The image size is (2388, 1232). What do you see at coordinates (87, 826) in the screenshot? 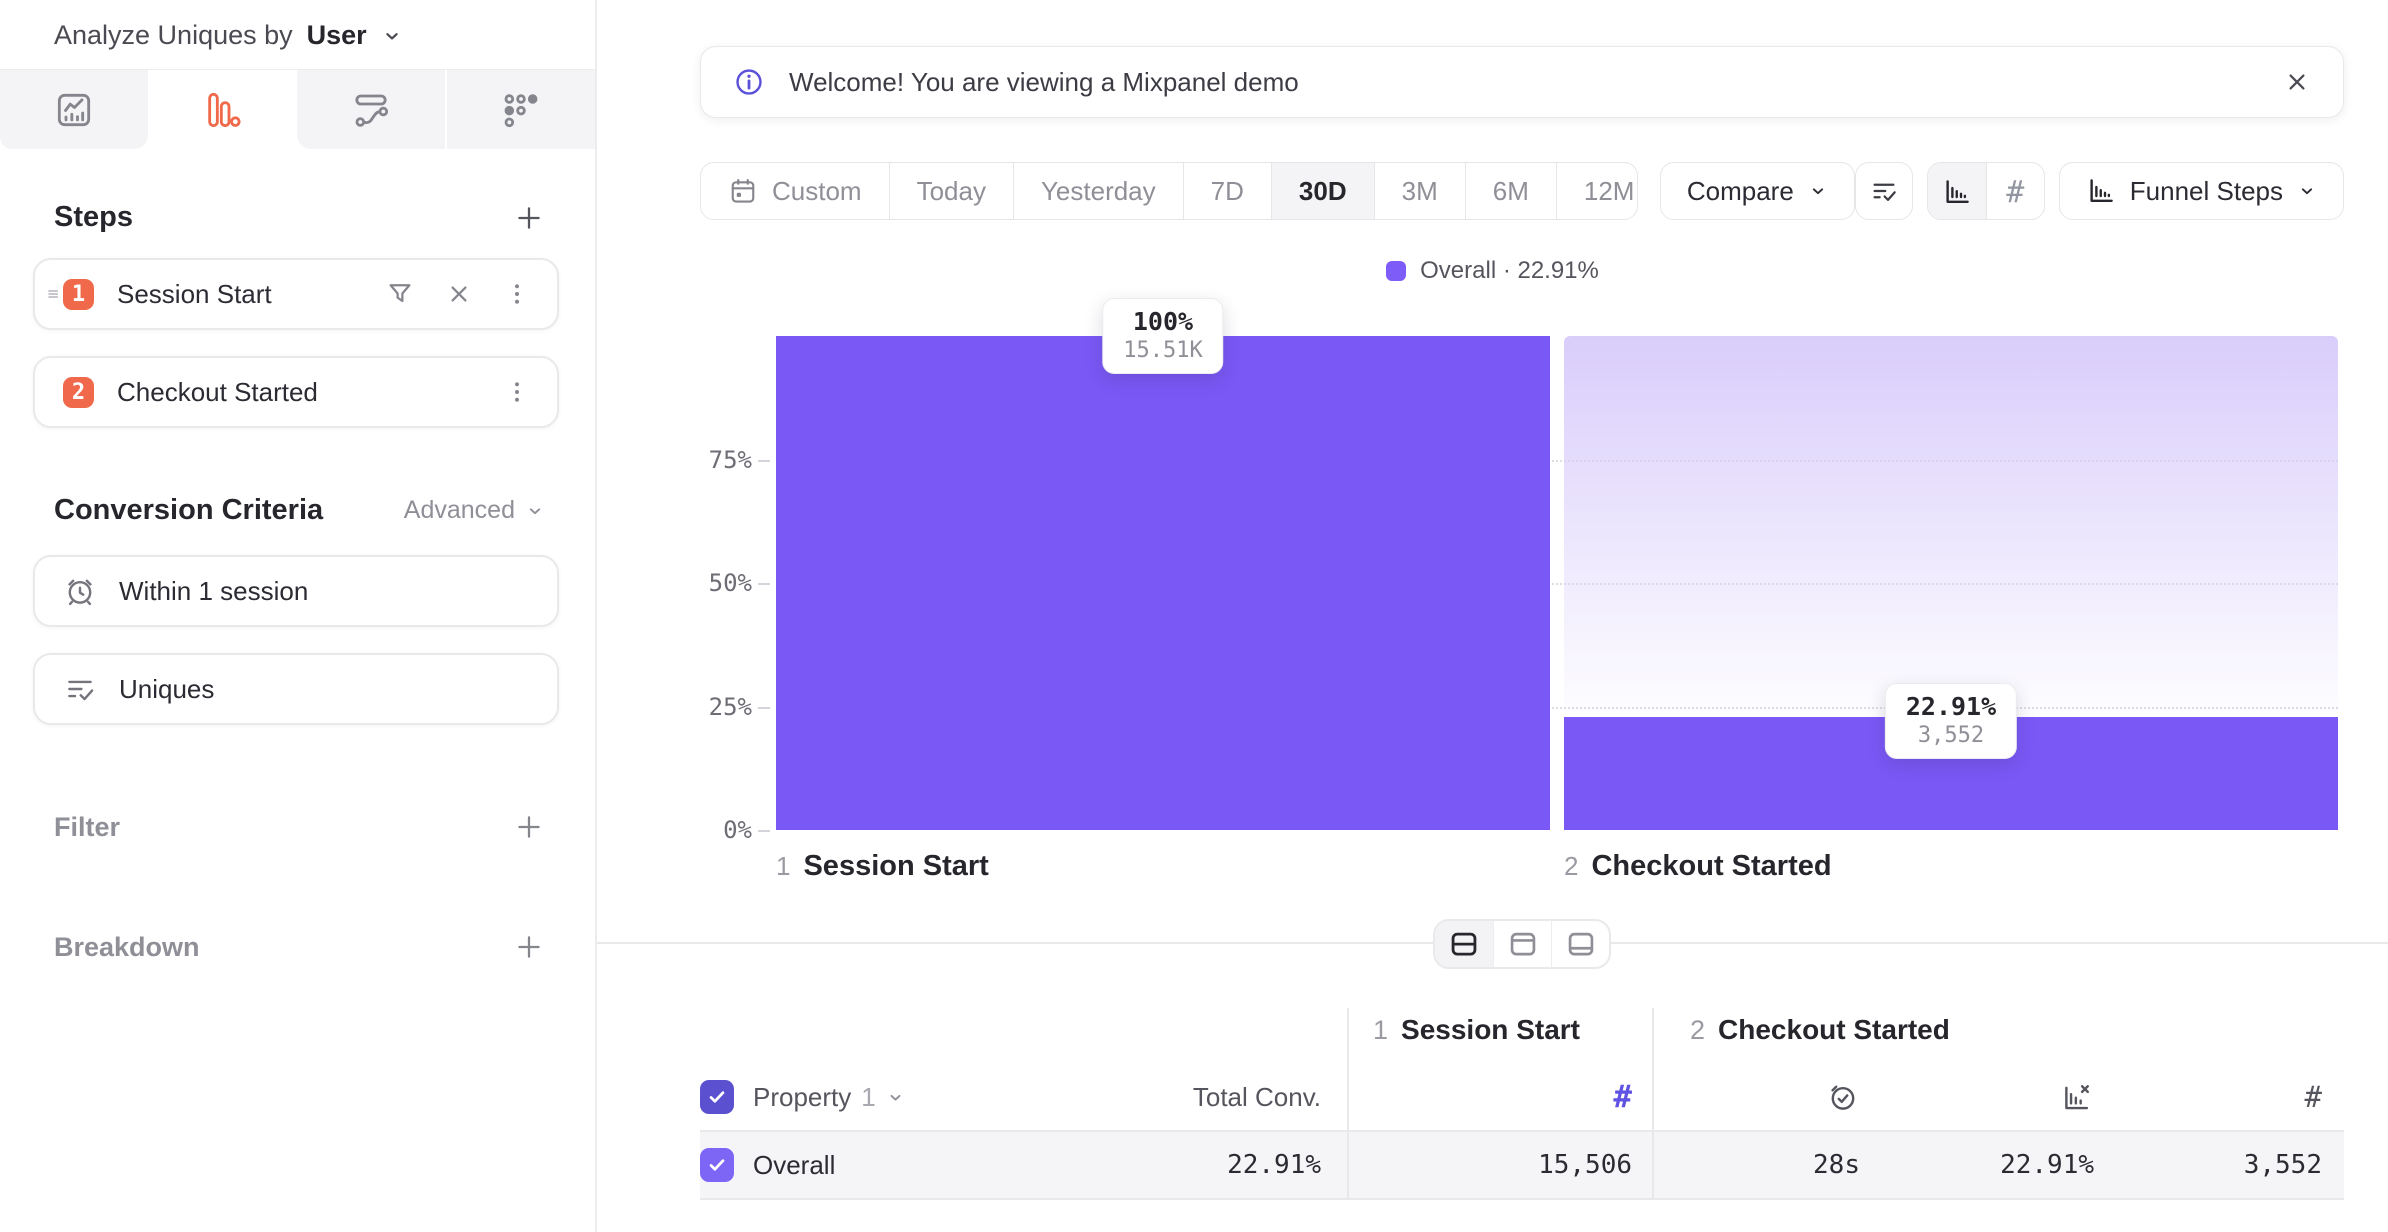
I see `filter-section-title: Filter` at bounding box center [87, 826].